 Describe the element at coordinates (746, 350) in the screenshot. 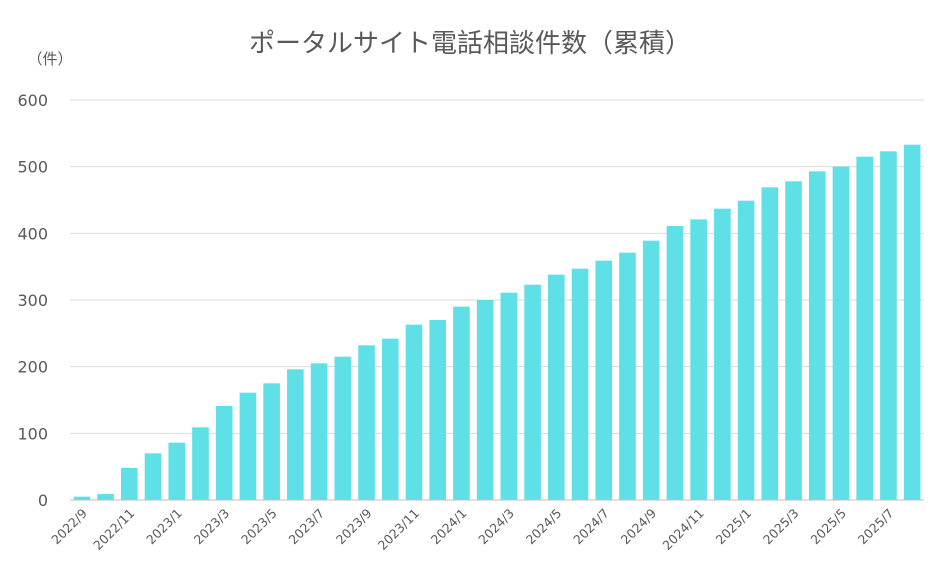

I see `bar-2025/1` at that location.